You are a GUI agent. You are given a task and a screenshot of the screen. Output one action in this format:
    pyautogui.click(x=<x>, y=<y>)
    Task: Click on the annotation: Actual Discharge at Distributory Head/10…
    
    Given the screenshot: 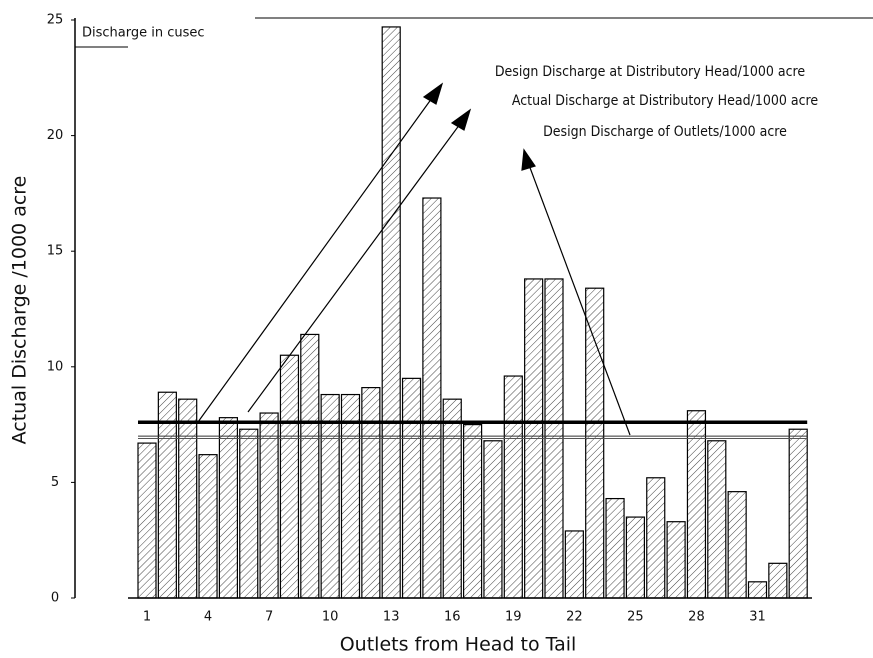 What is the action you would take?
    pyautogui.click(x=665, y=101)
    